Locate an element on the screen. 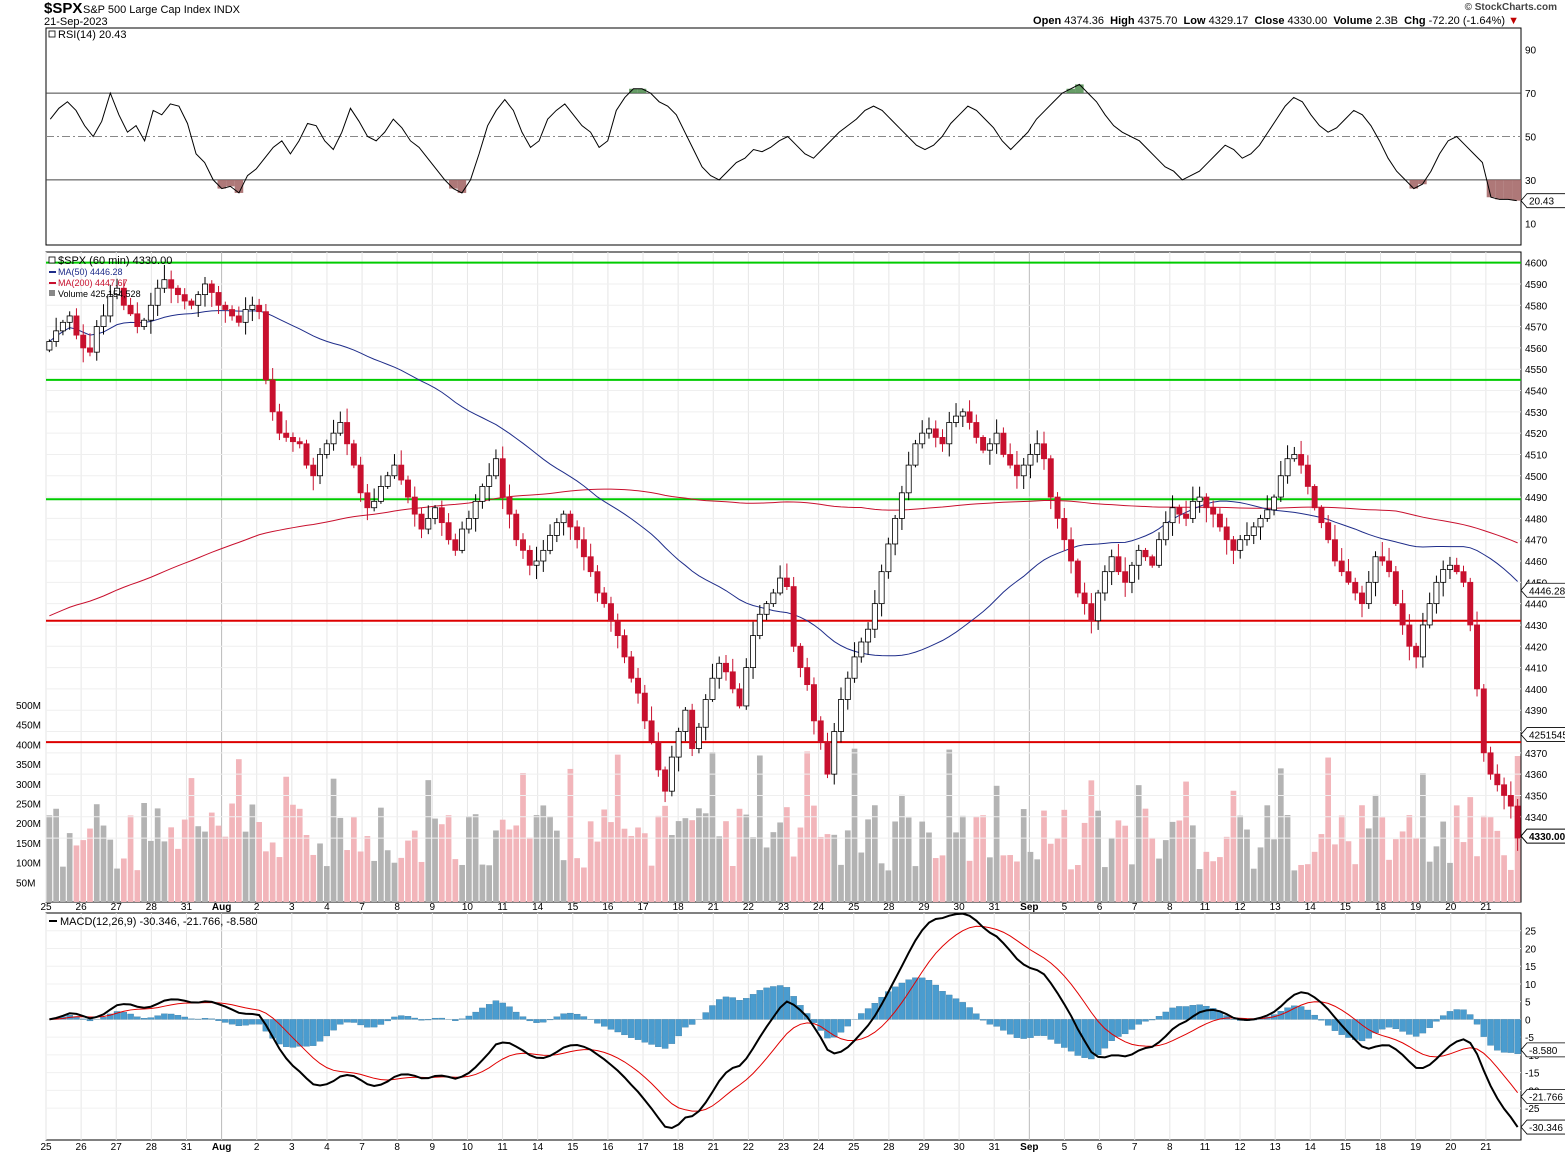 The image size is (1565, 1157). price-tick-label: 4520 is located at coordinates (1536, 434).